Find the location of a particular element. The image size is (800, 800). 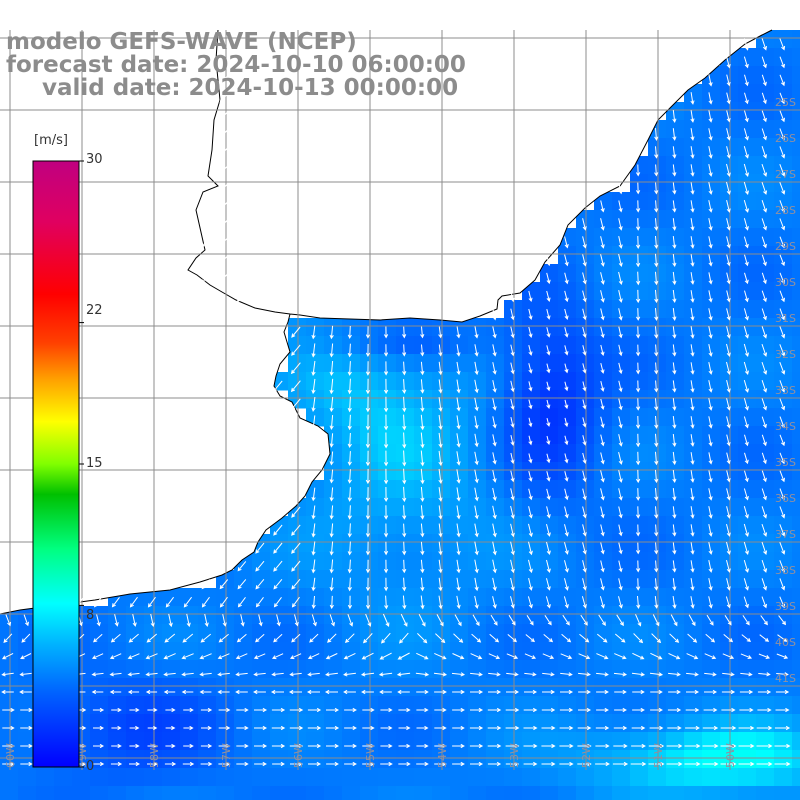

latitude-label: 37S is located at coordinates (785, 534).